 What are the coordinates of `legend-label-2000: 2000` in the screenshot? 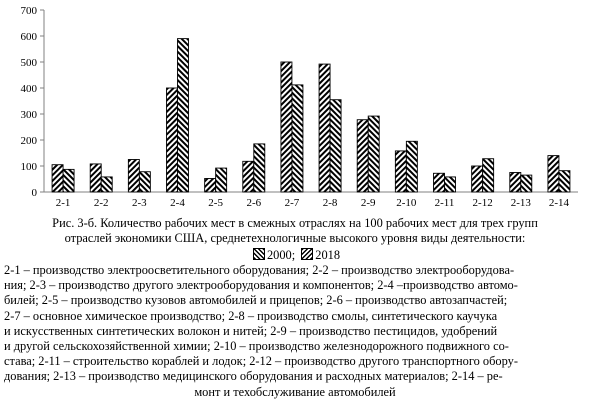 It's located at (279, 255).